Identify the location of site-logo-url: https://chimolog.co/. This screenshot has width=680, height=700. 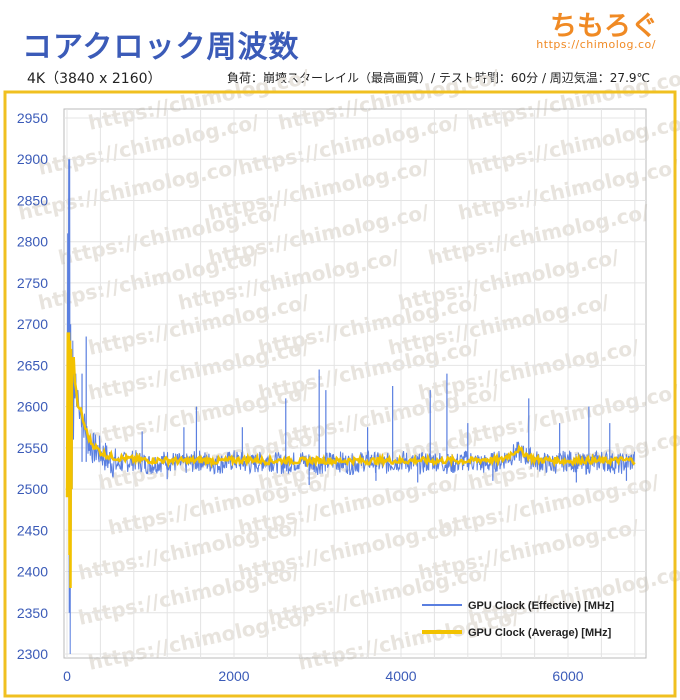
(596, 44).